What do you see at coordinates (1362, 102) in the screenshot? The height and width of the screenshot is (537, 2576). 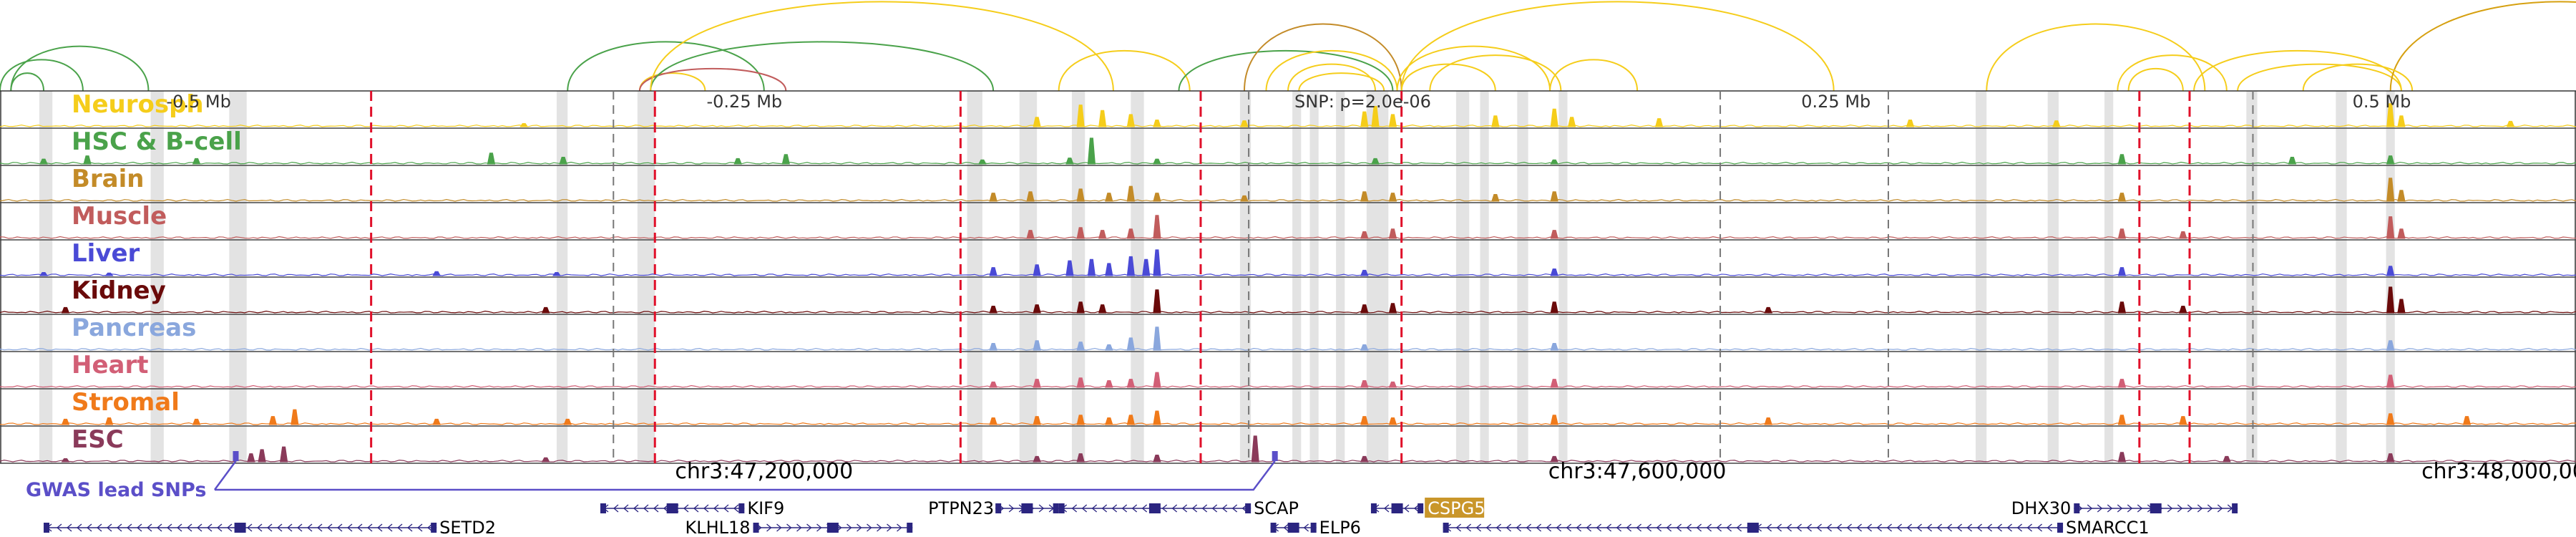 I see `snp-pvalue-label: SNP: p=2.0e-06` at bounding box center [1362, 102].